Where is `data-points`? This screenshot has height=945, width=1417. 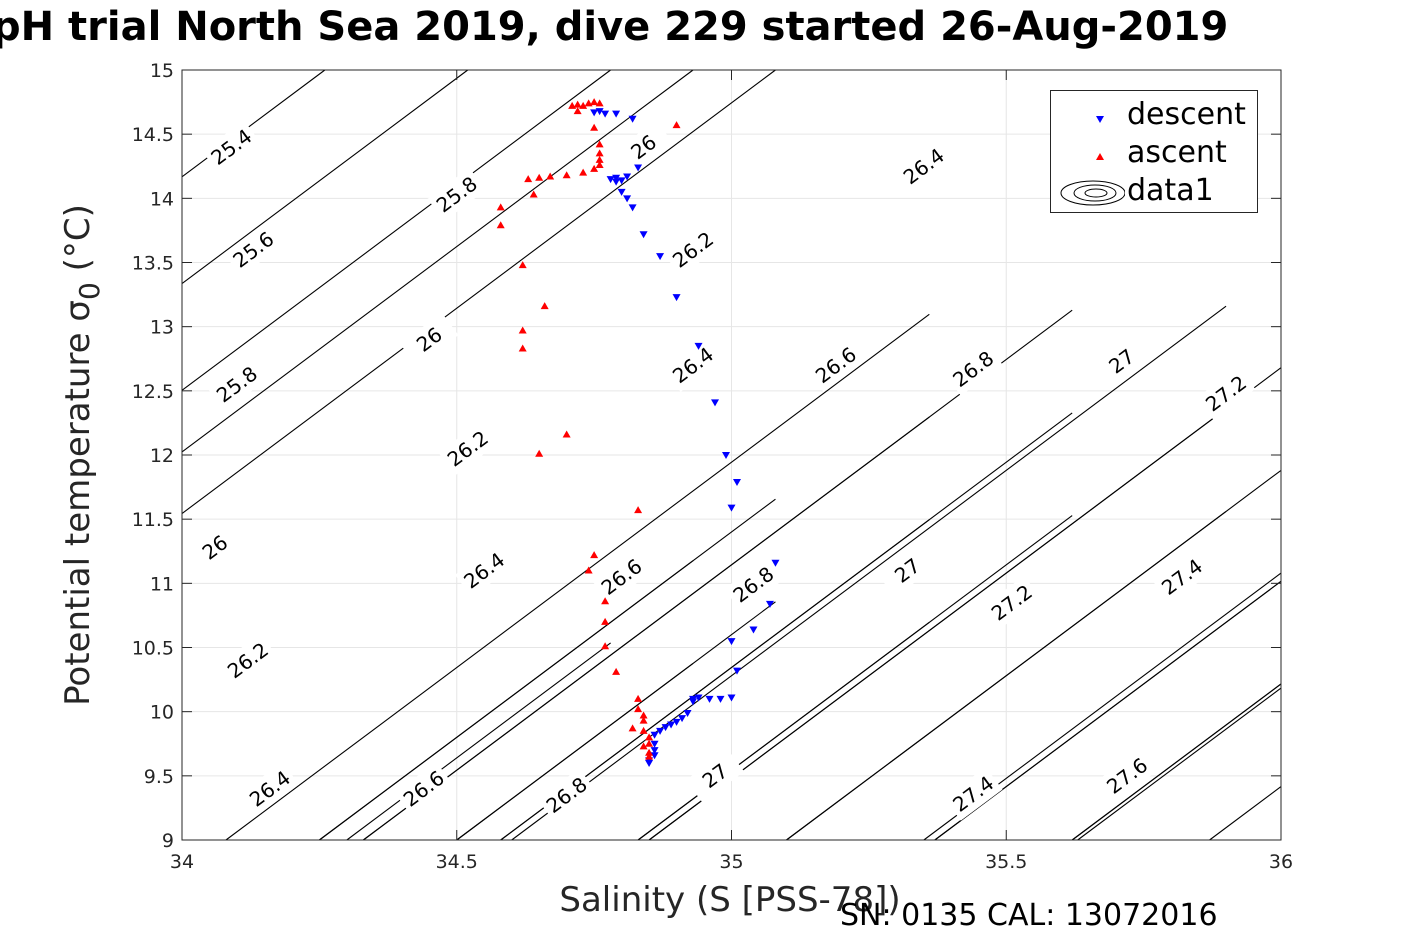 data-points is located at coordinates (638, 432).